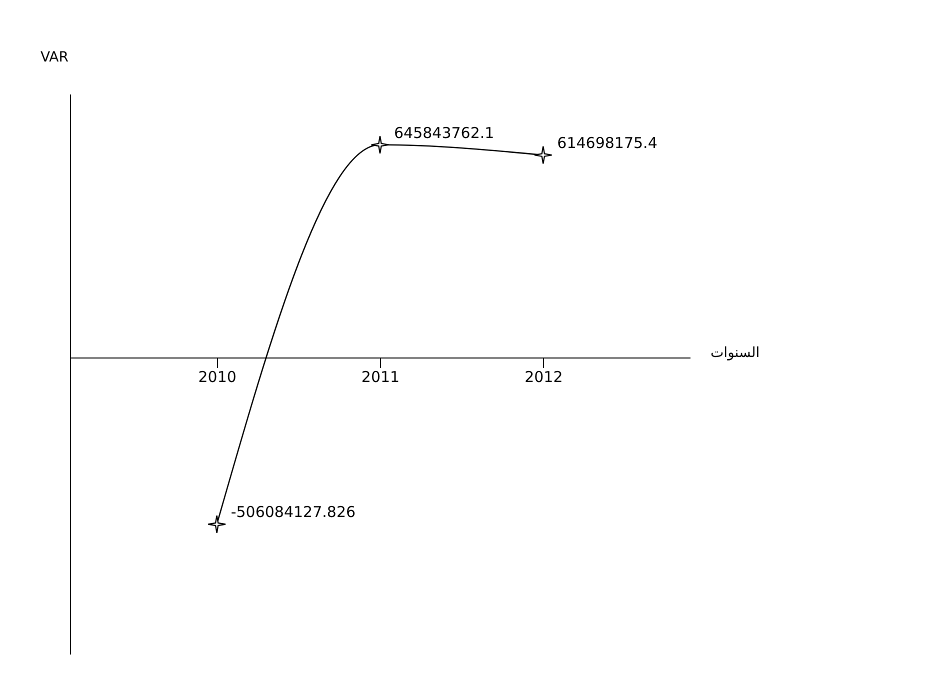  Describe the element at coordinates (543, 377) in the screenshot. I see `x-tick-label: 2012` at that location.